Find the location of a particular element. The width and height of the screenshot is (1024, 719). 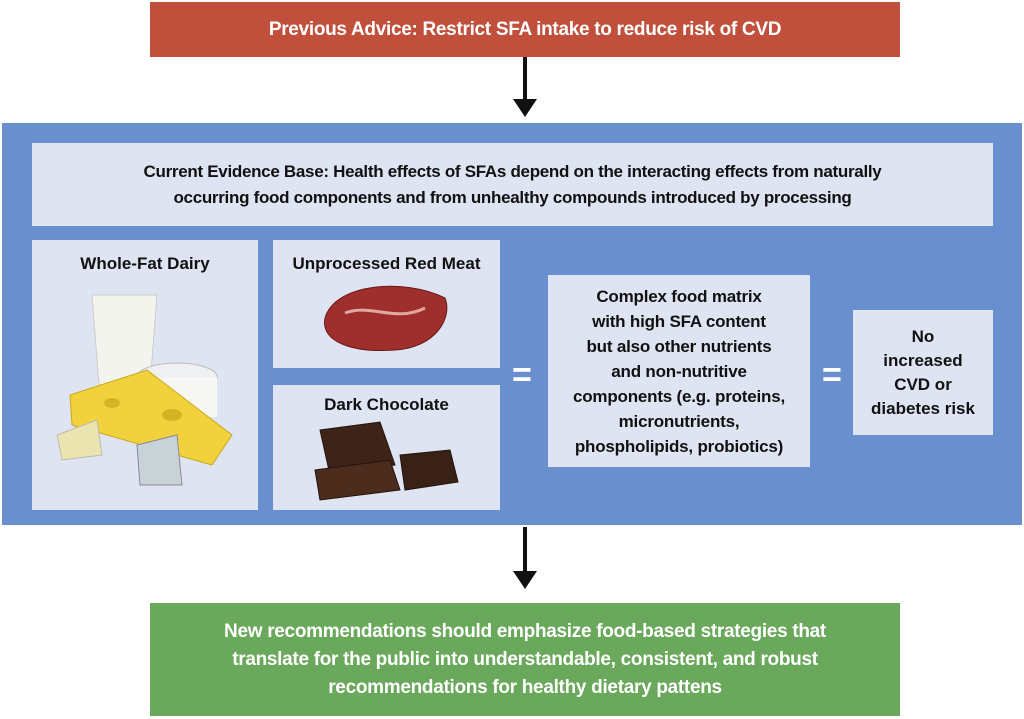

matrix-line: micronutrients, is located at coordinates (679, 421).